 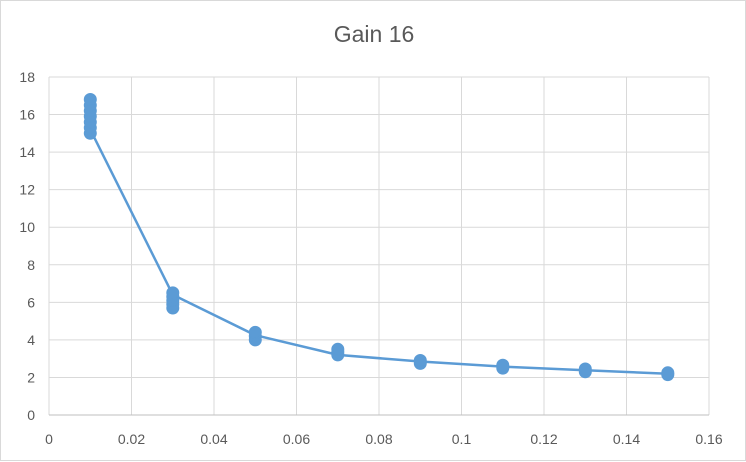 What do you see at coordinates (543, 439) in the screenshot?
I see `x-tick-label: 0.12` at bounding box center [543, 439].